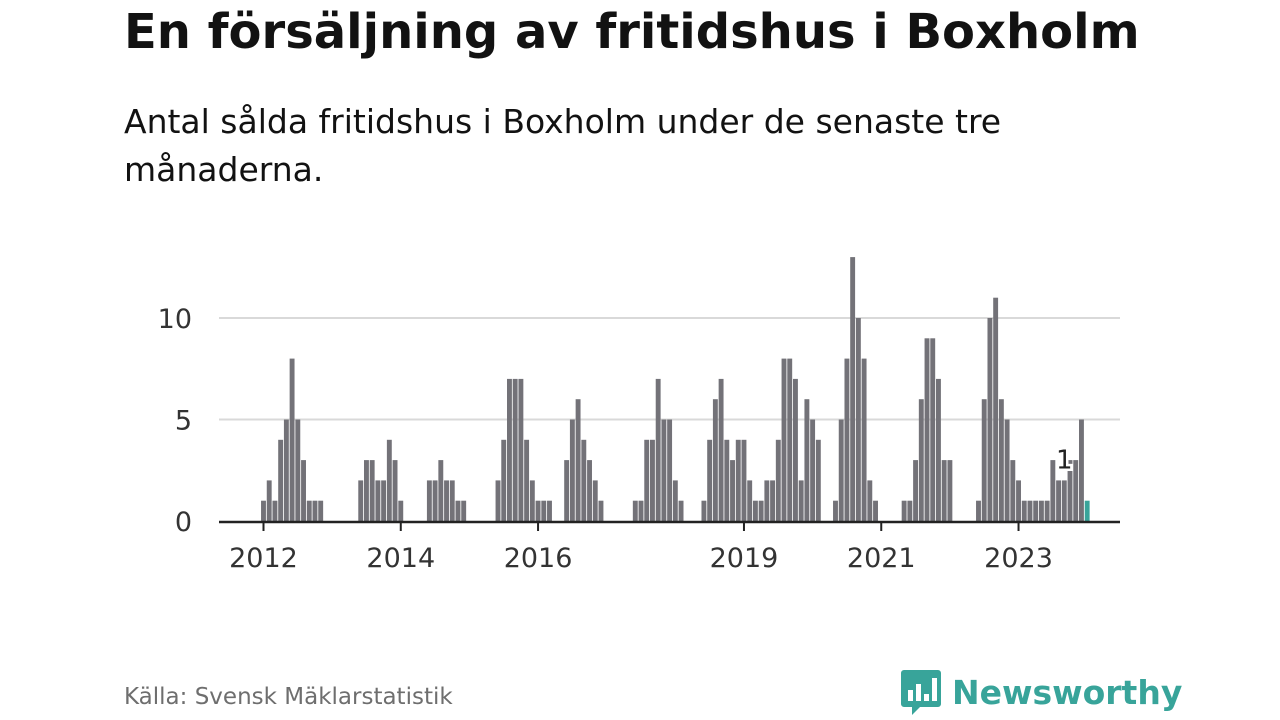  I want to click on newsworthy-logo: Newsworthy, so click(1041, 692).